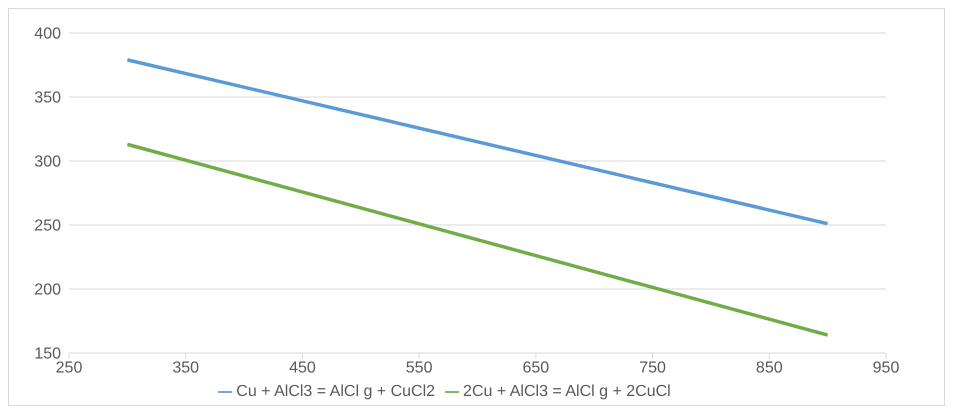  What do you see at coordinates (302, 367) in the screenshot?
I see `x-tick-label: 450` at bounding box center [302, 367].